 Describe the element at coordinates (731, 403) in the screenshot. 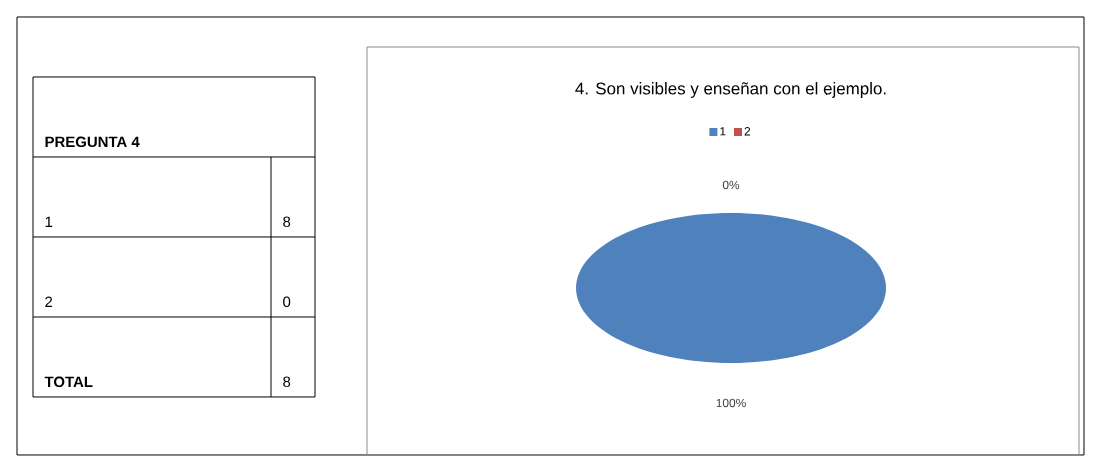

I see `data-label: 100%` at that location.